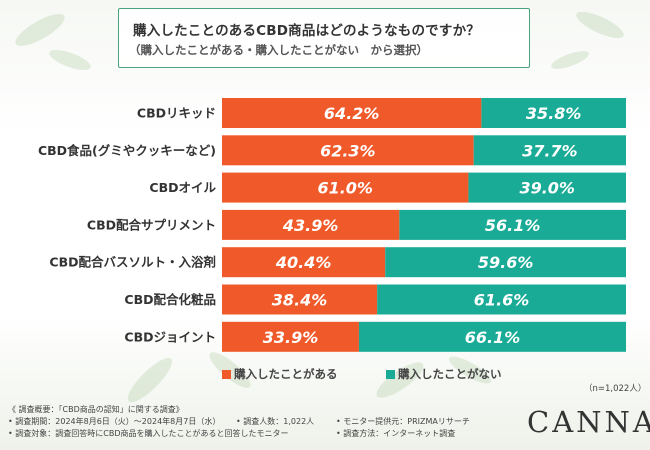 The image size is (650, 450). I want to click on legend-label-purchased: 購入したことがある, so click(286, 374).